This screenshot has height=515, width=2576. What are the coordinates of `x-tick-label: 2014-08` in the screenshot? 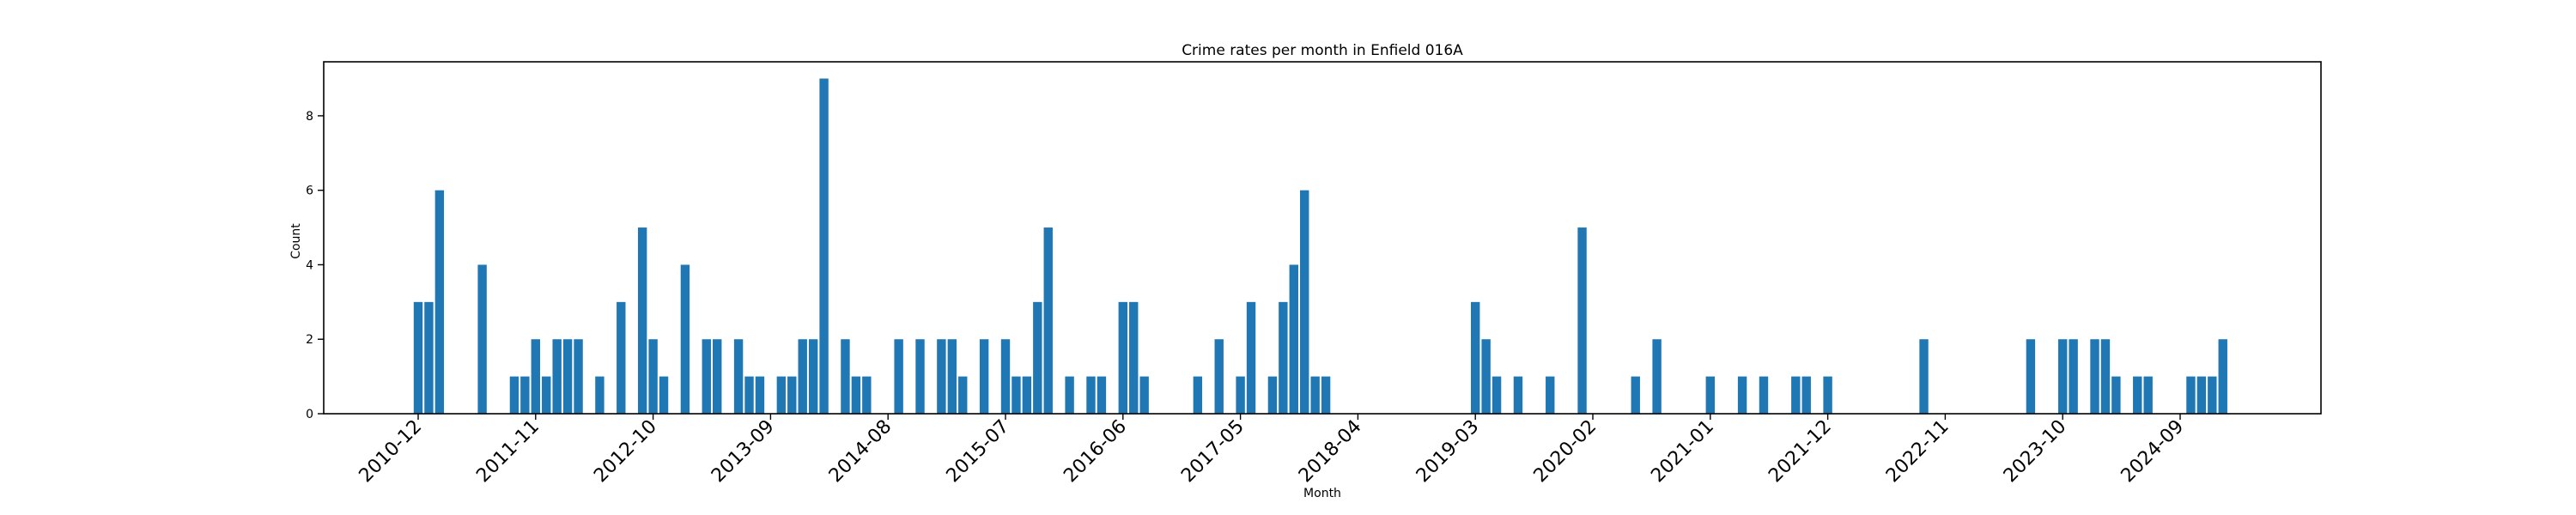 It's located at (861, 452).